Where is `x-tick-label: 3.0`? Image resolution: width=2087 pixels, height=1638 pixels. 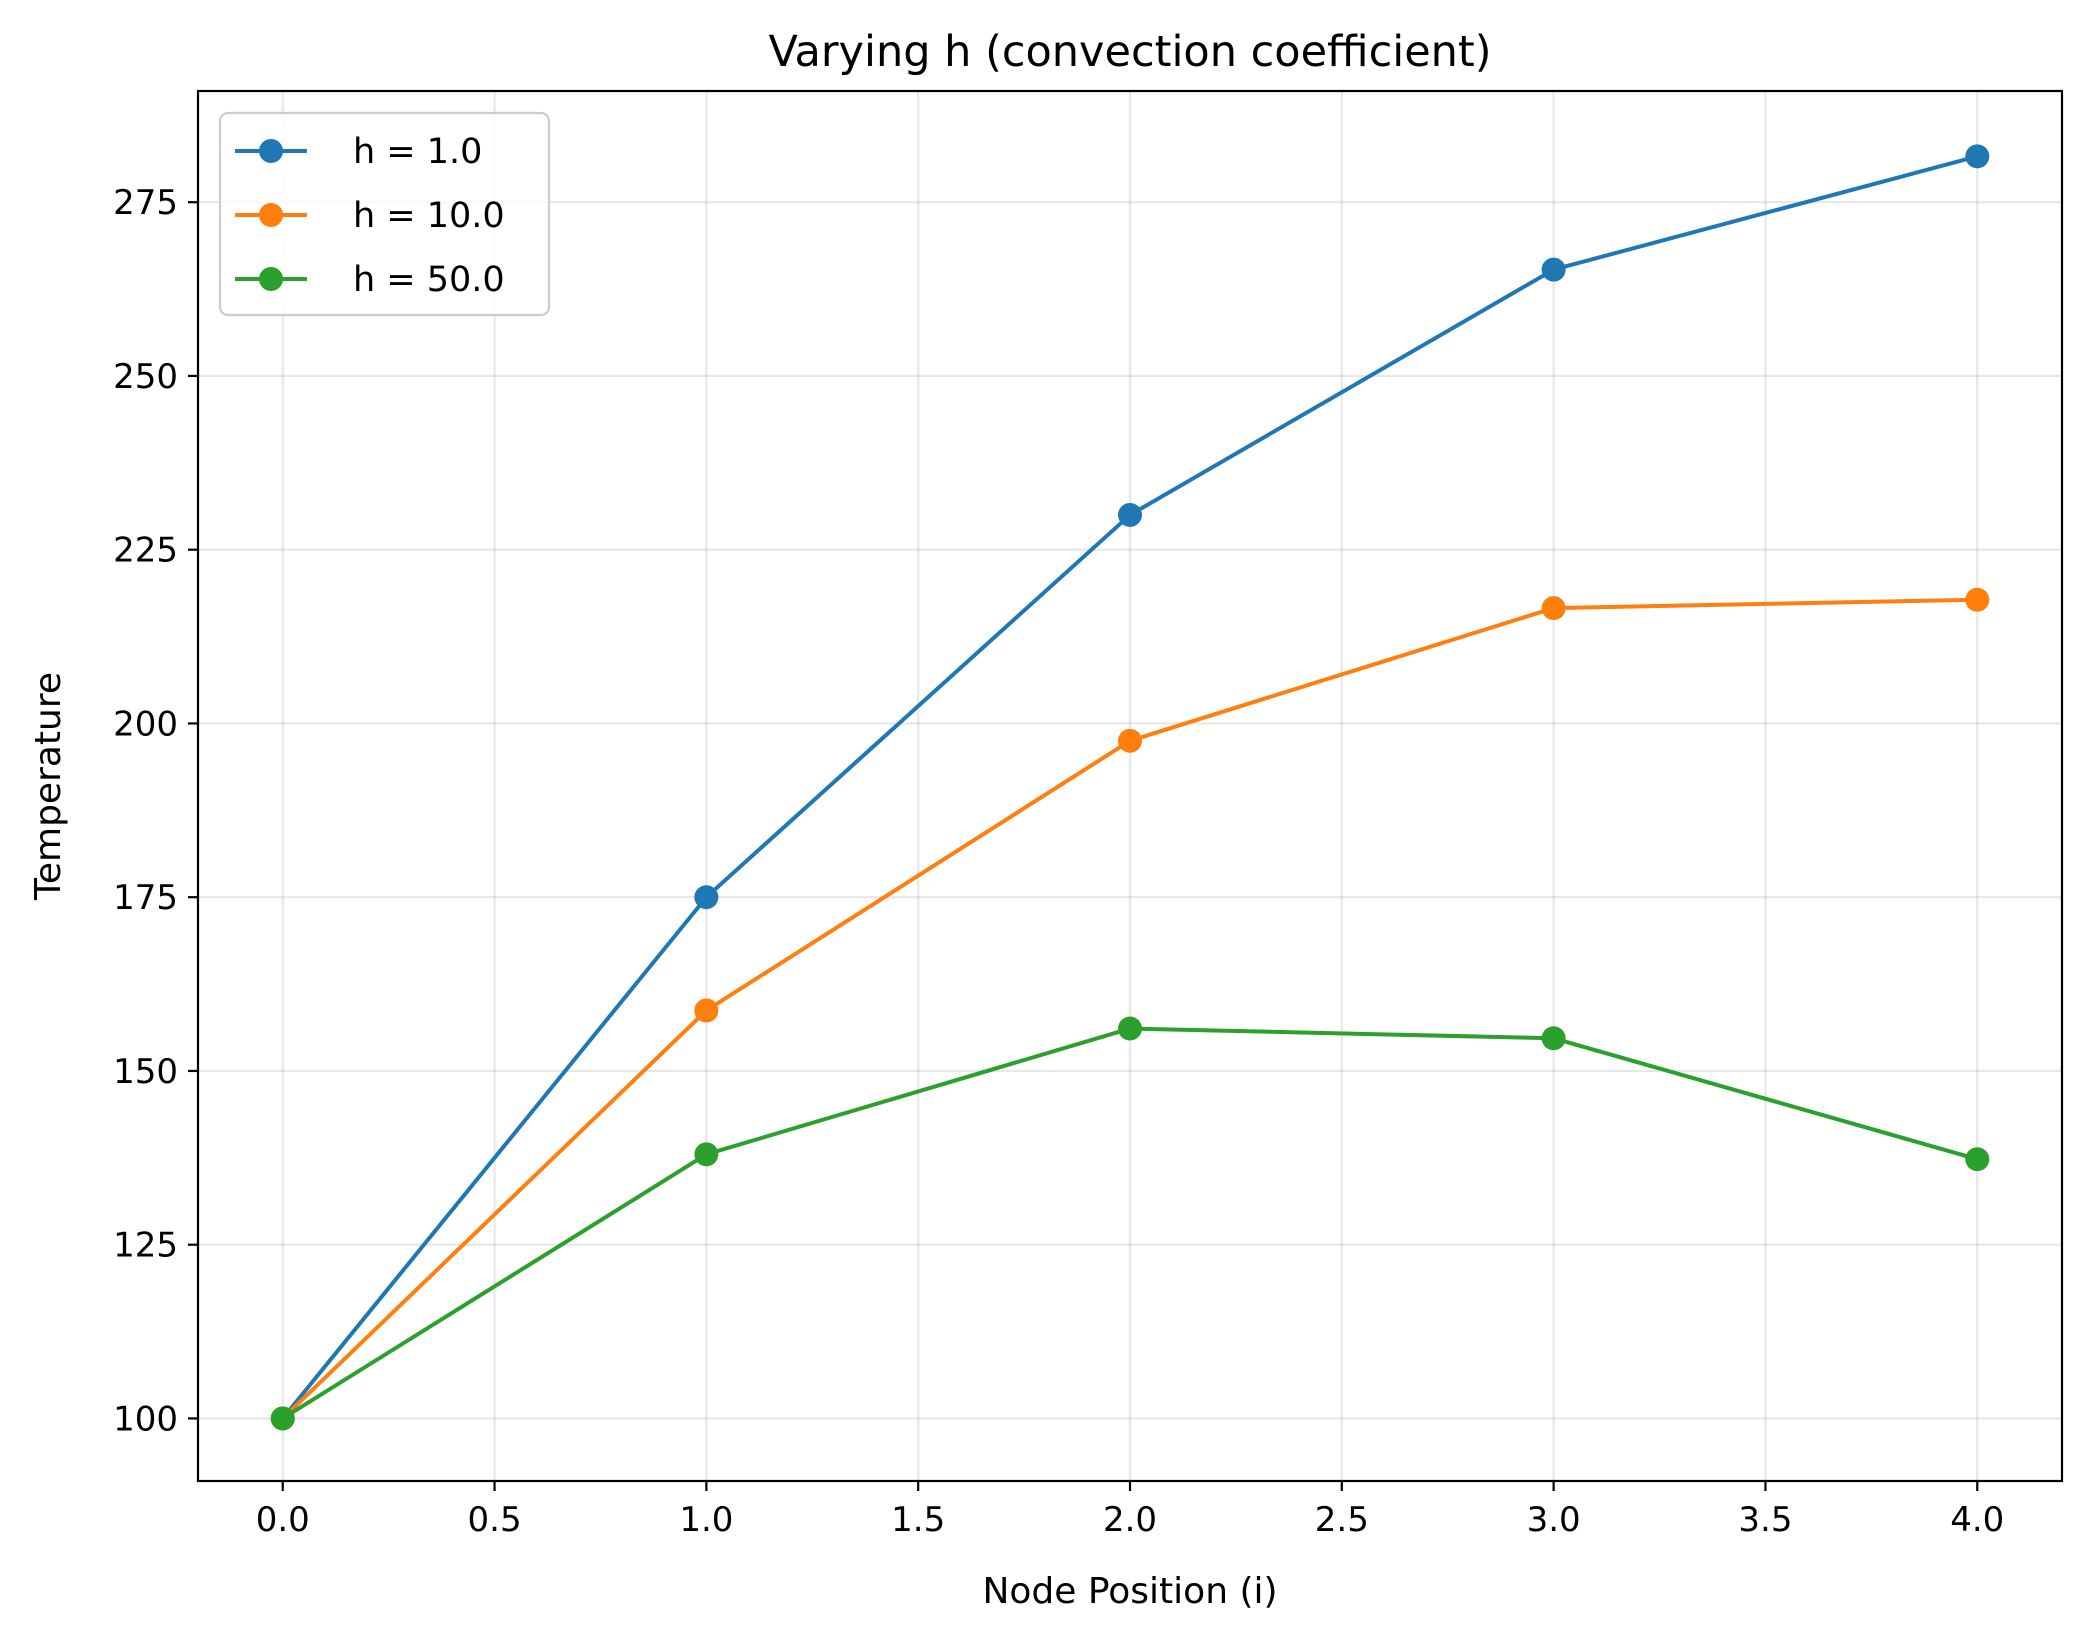
x-tick-label: 3.0 is located at coordinates (1554, 1520).